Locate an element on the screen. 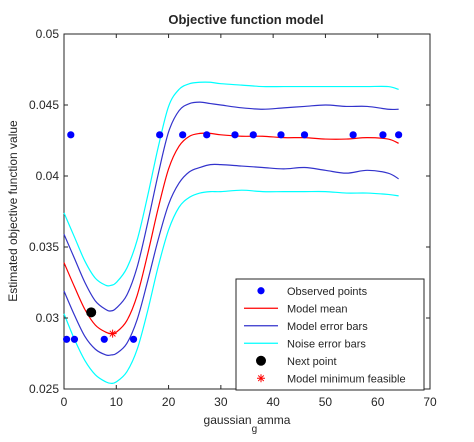 The image size is (474, 442). legend-entry-noise-error-bars: Noise error bars is located at coordinates (305, 344).